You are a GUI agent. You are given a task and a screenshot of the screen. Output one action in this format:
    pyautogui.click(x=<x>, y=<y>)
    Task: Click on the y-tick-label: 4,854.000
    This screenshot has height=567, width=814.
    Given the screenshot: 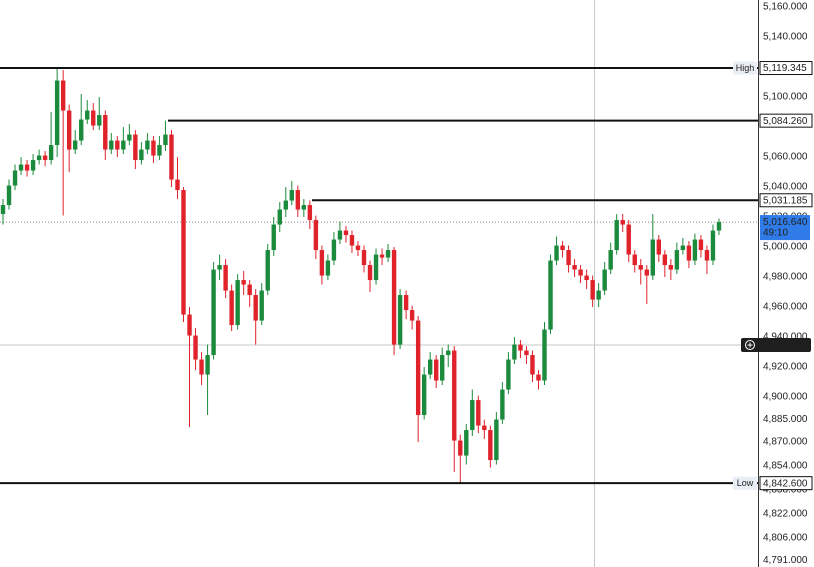 What is the action you would take?
    pyautogui.click(x=785, y=466)
    